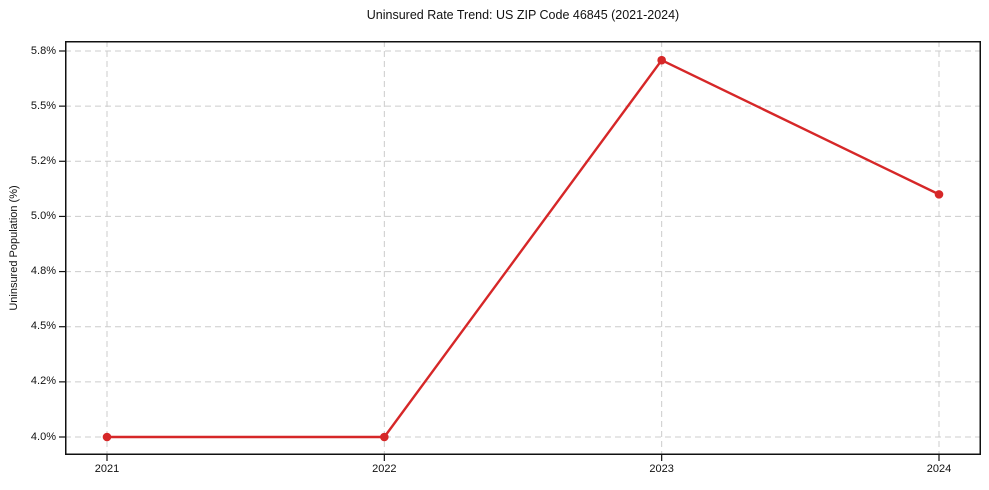 The width and height of the screenshot is (989, 490). Describe the element at coordinates (14, 248) in the screenshot. I see `y-axis-label: Uninsured Population (%)` at that location.